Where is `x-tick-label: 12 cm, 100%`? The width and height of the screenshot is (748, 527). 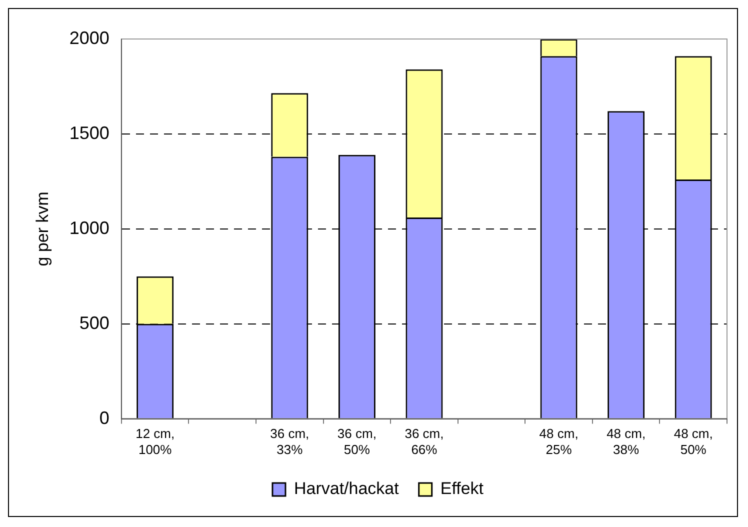 x-tick-label: 12 cm, 100% is located at coordinates (155, 441).